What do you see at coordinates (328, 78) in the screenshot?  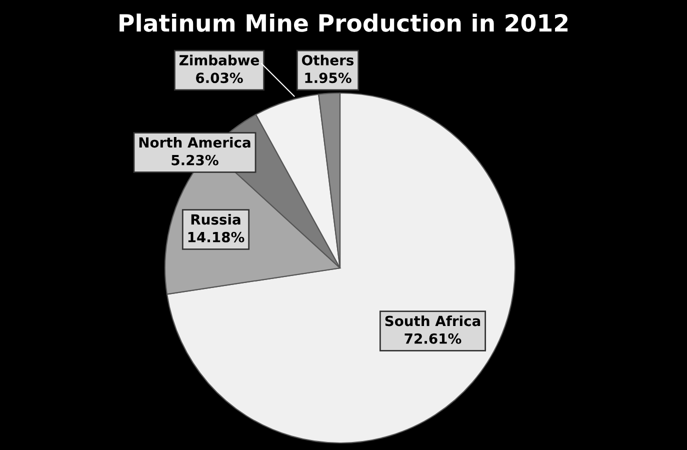 I see `data-label: 1.95%` at bounding box center [328, 78].